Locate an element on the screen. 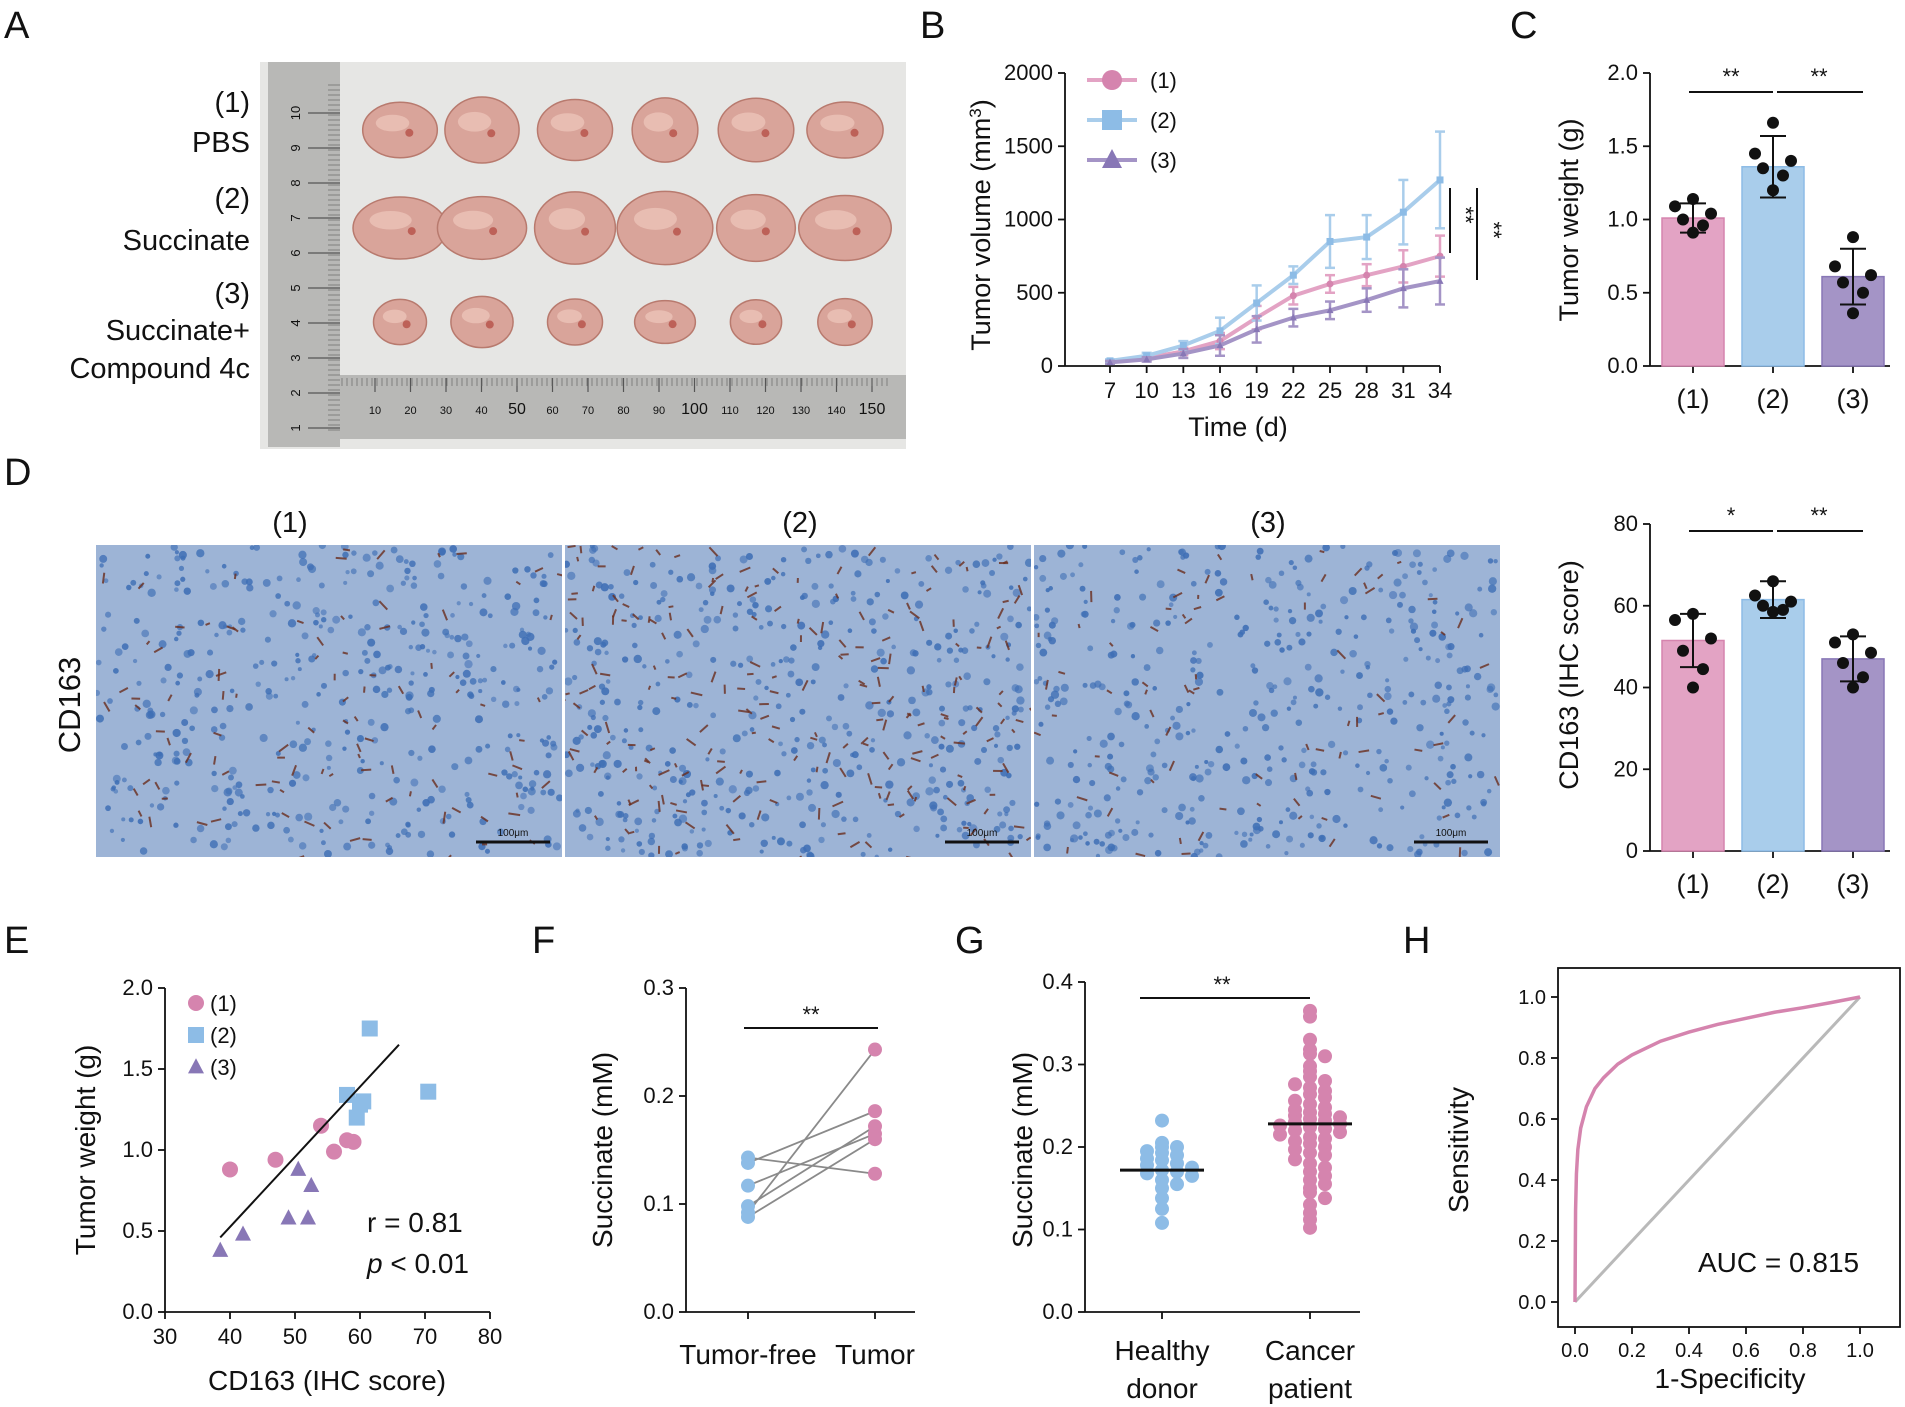 Image resolution: width=1905 pixels, height=1407 pixels. ihc-background is located at coordinates (798, 701).